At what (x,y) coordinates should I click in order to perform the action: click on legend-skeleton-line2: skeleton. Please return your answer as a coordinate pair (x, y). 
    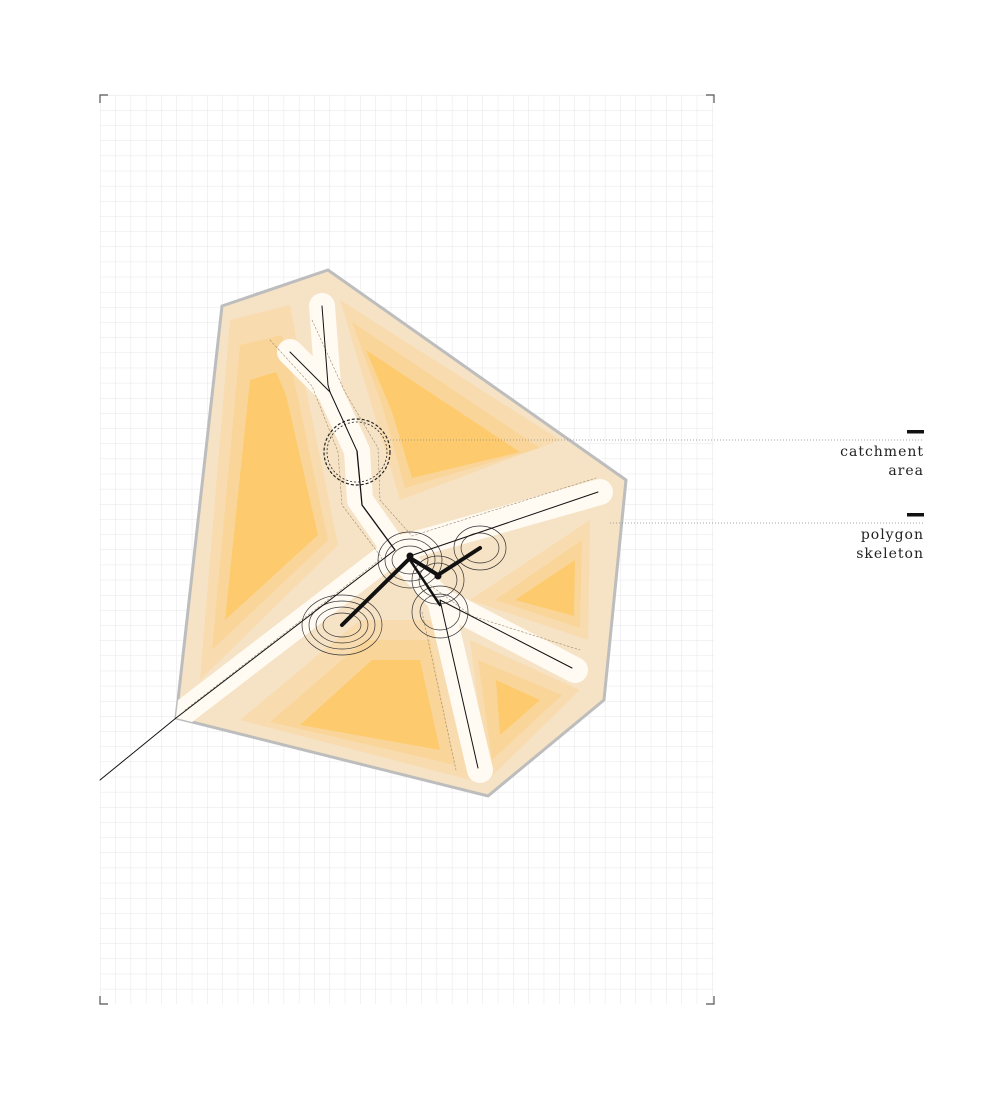
    Looking at the image, I should click on (890, 554).